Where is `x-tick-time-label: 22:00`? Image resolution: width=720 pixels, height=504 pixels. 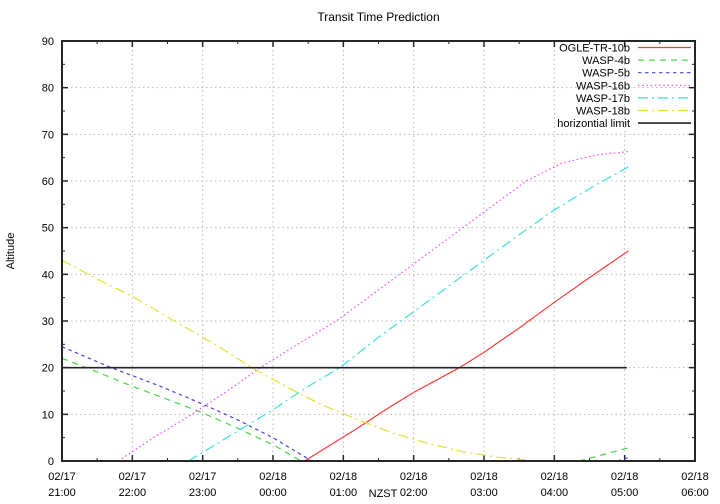 x-tick-time-label: 22:00 is located at coordinates (133, 493).